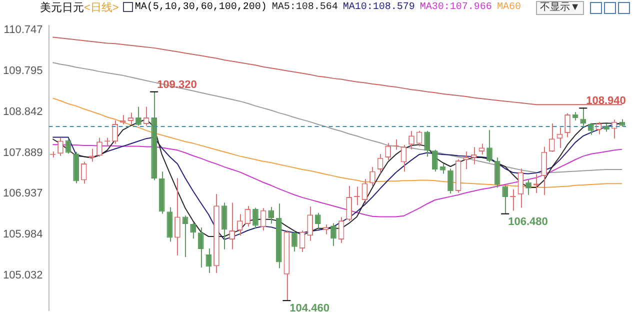 This screenshot has height=320, width=640. What do you see at coordinates (200, 7) in the screenshot?
I see `legend-title: MA(5,10,30,60,100,200)` at bounding box center [200, 7].